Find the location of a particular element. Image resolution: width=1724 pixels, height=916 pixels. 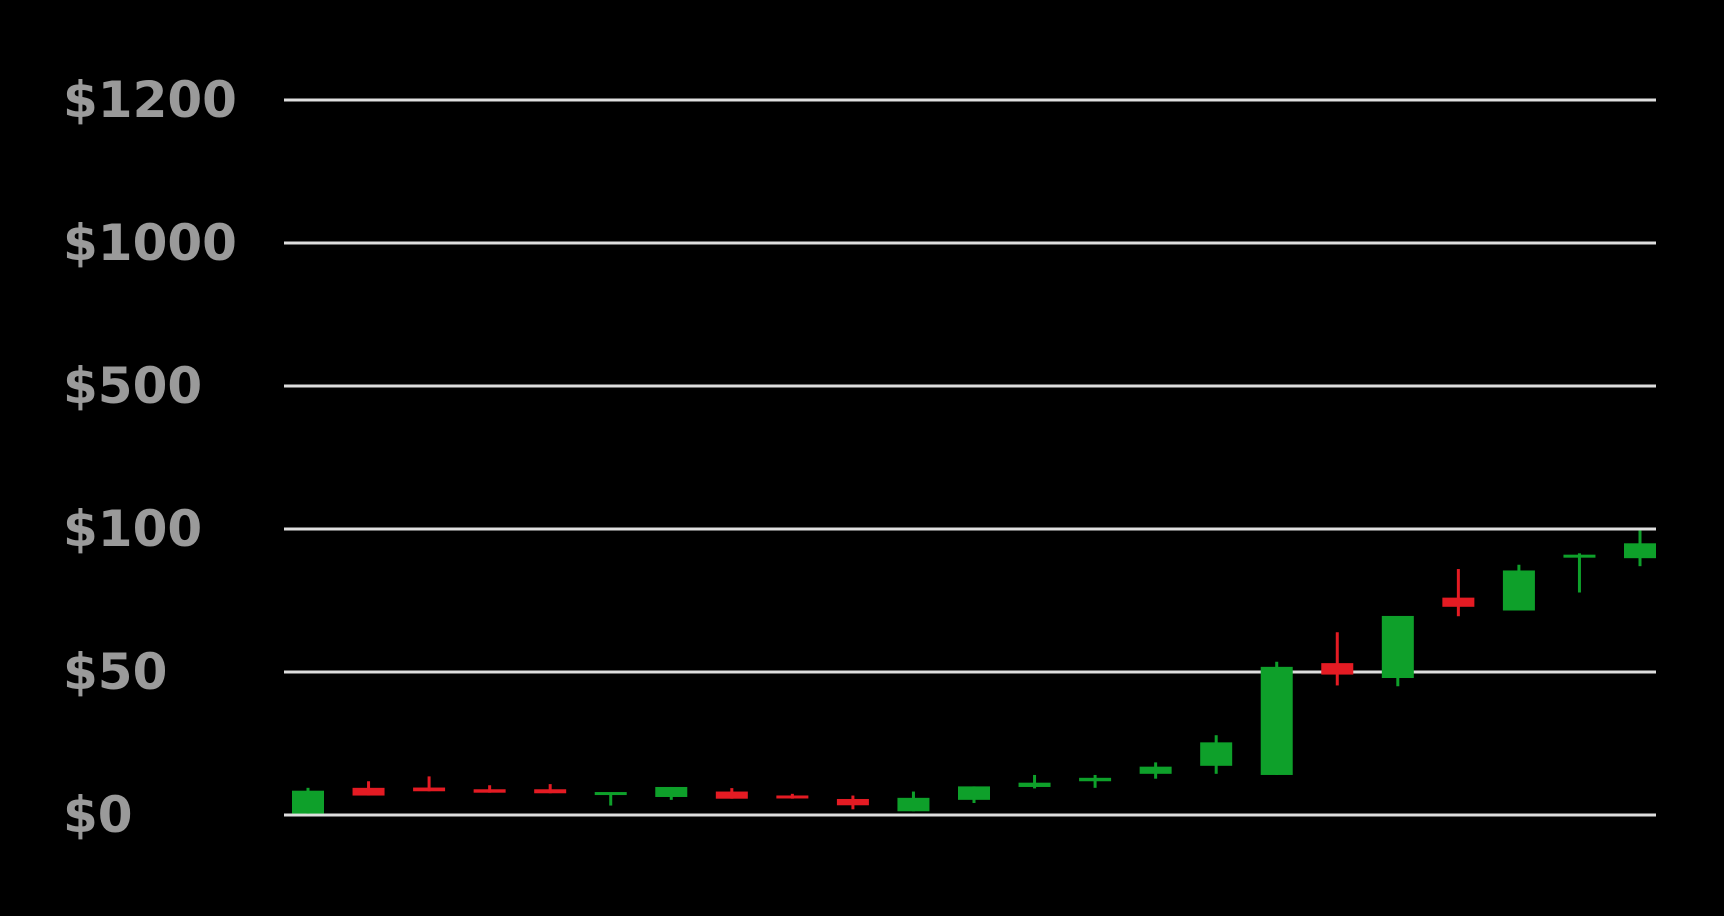

y-tick-label: $50 is located at coordinates (115, 672).